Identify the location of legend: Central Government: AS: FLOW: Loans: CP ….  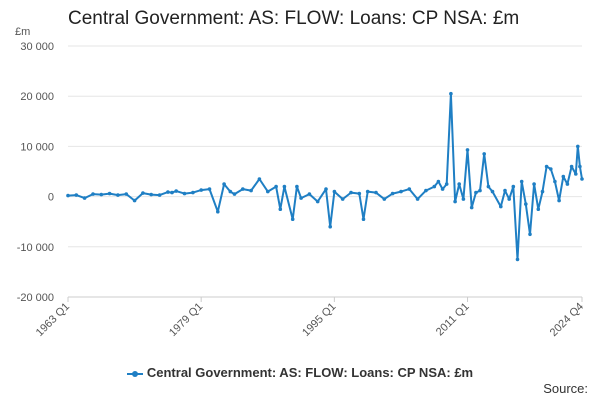
(300, 372).